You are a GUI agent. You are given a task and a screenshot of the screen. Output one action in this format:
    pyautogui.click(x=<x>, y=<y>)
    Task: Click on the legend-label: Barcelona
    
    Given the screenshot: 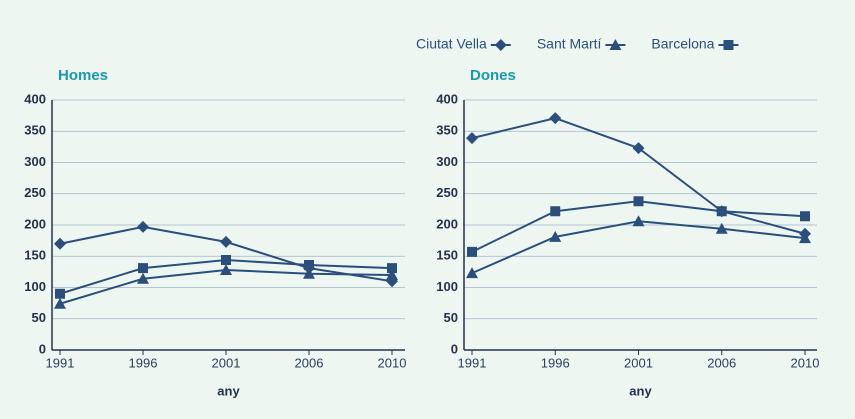 What is the action you would take?
    pyautogui.click(x=682, y=44)
    